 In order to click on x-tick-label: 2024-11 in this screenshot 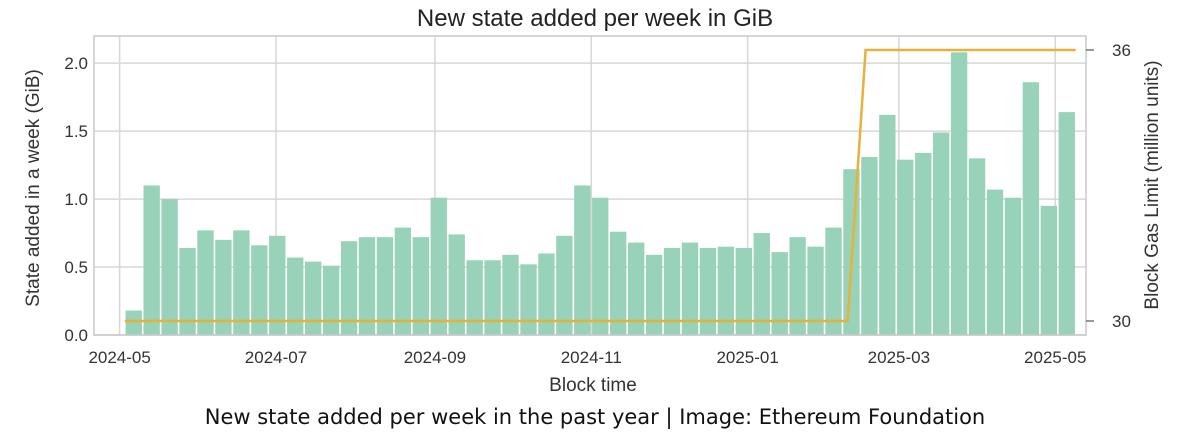, I will do `click(591, 357)`.